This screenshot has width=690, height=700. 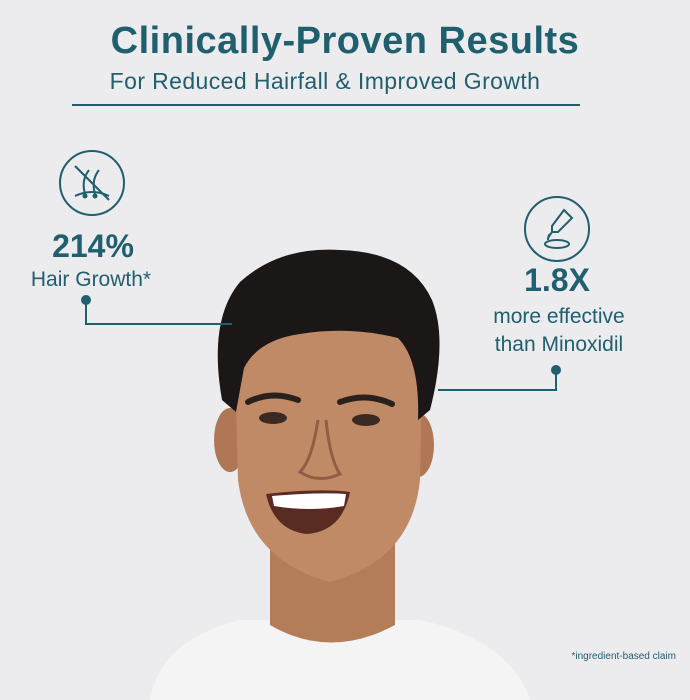 What do you see at coordinates (557, 280) in the screenshot?
I see `effectiveness-value: 1.8X` at bounding box center [557, 280].